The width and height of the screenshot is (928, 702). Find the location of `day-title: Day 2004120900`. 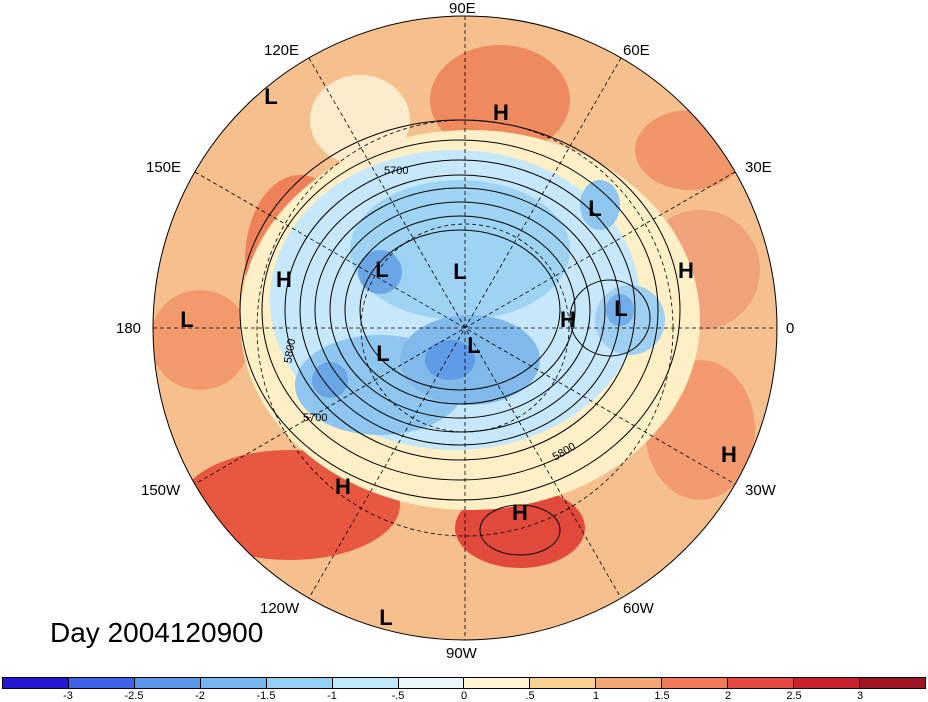

day-title: Day 2004120900 is located at coordinates (157, 632).